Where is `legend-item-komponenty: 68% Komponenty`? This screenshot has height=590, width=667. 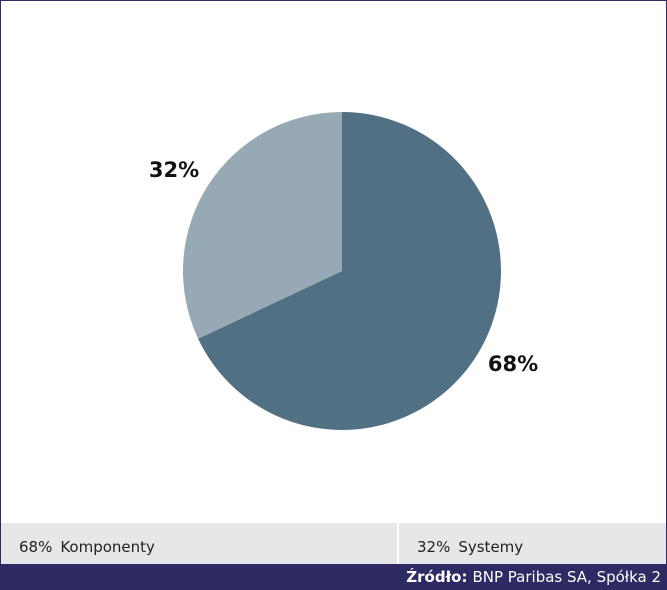 legend-item-komponenty: 68% Komponenty is located at coordinates (200, 543).